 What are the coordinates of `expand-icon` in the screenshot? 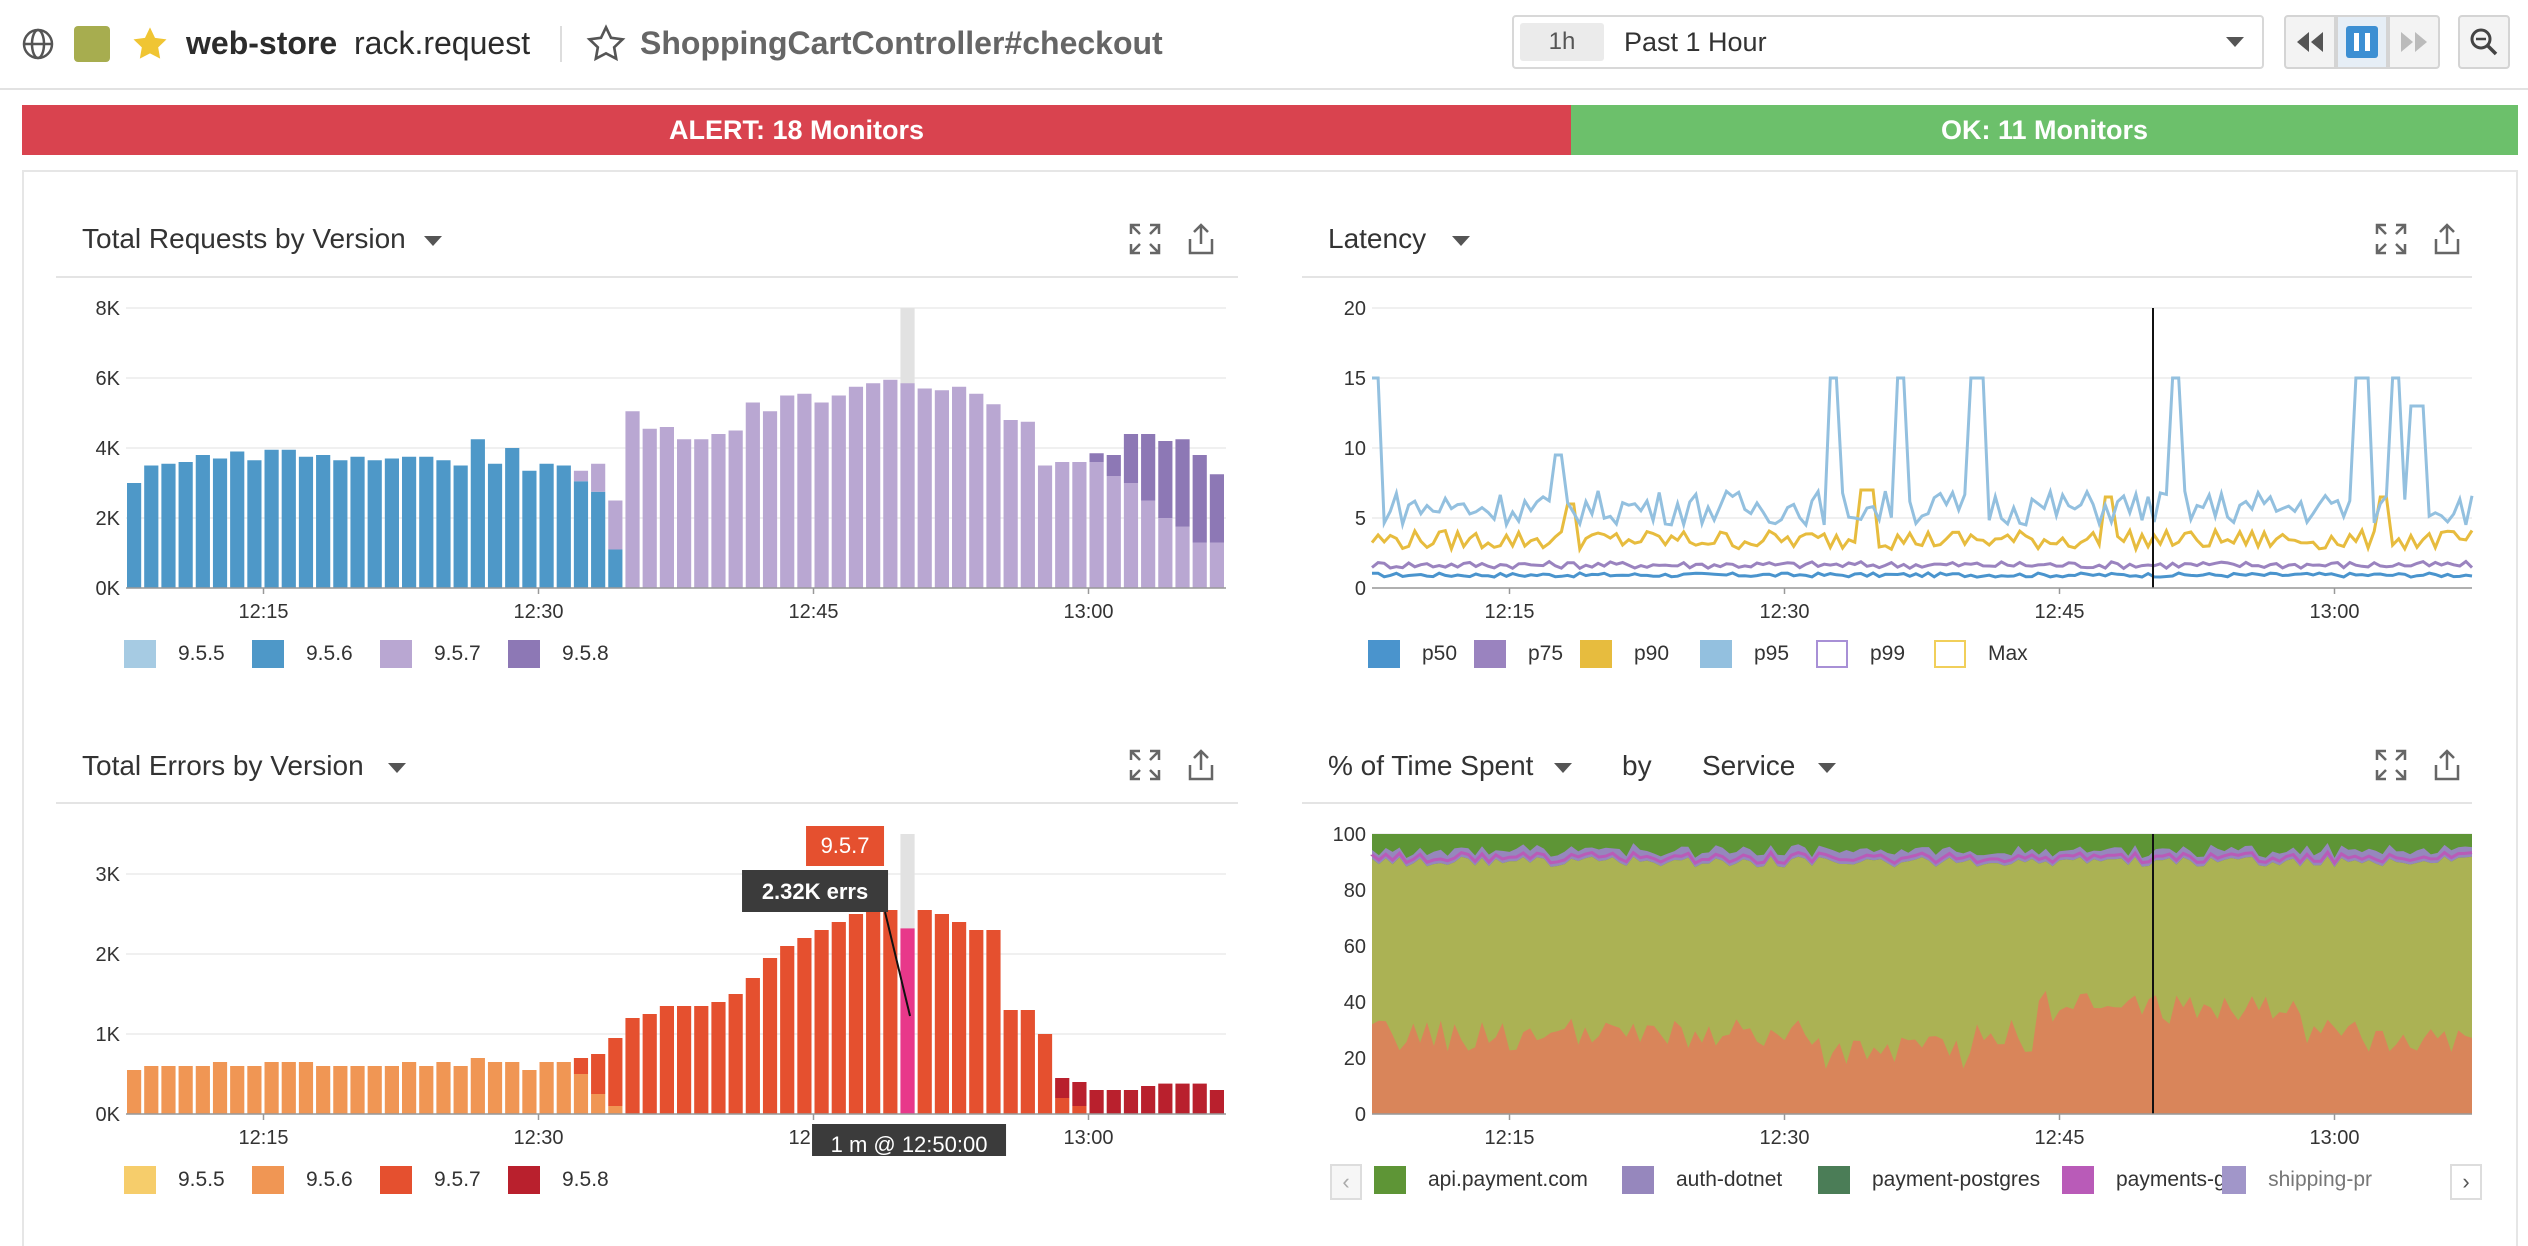 It's located at (1145, 239).